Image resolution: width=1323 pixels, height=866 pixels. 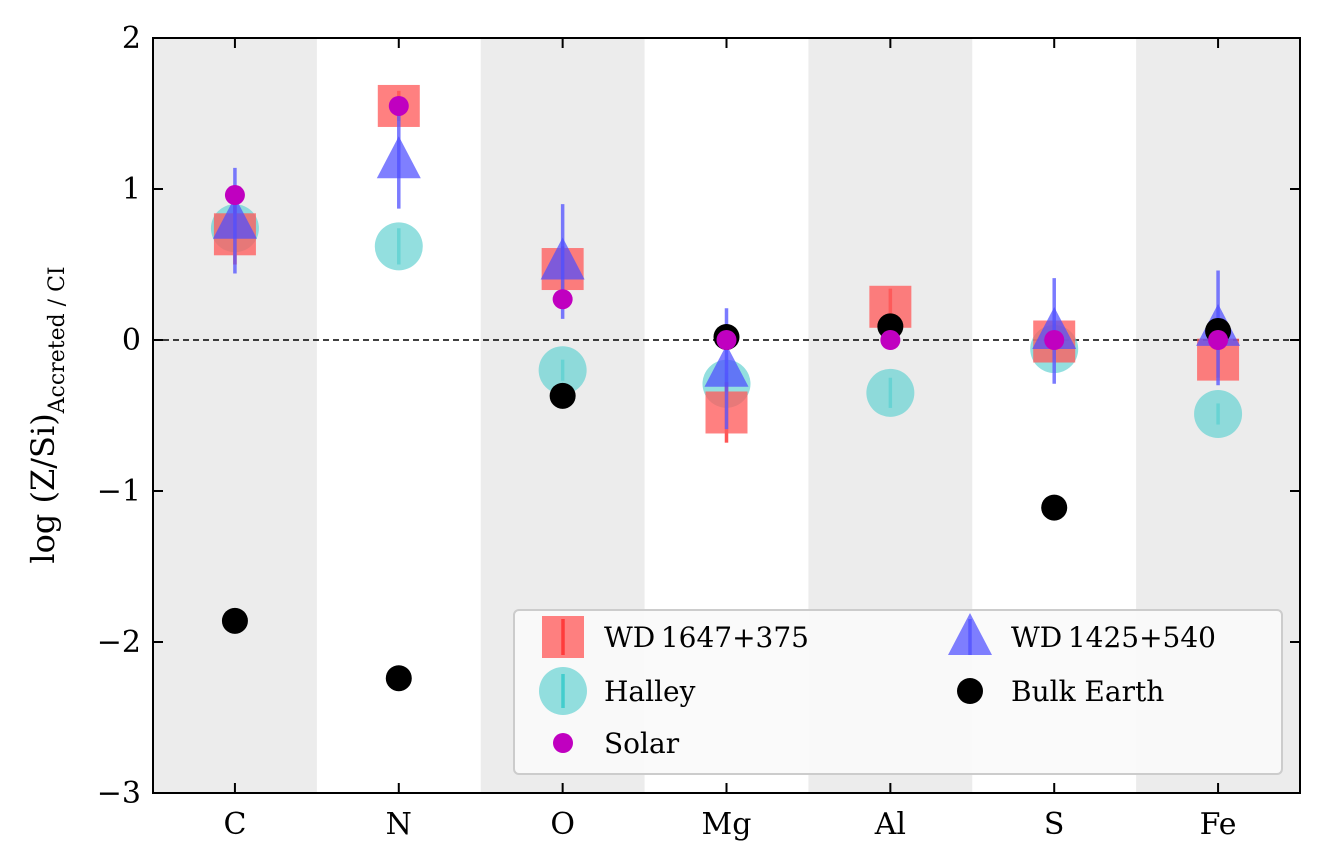 I want to click on point-solar-c, so click(x=234, y=195).